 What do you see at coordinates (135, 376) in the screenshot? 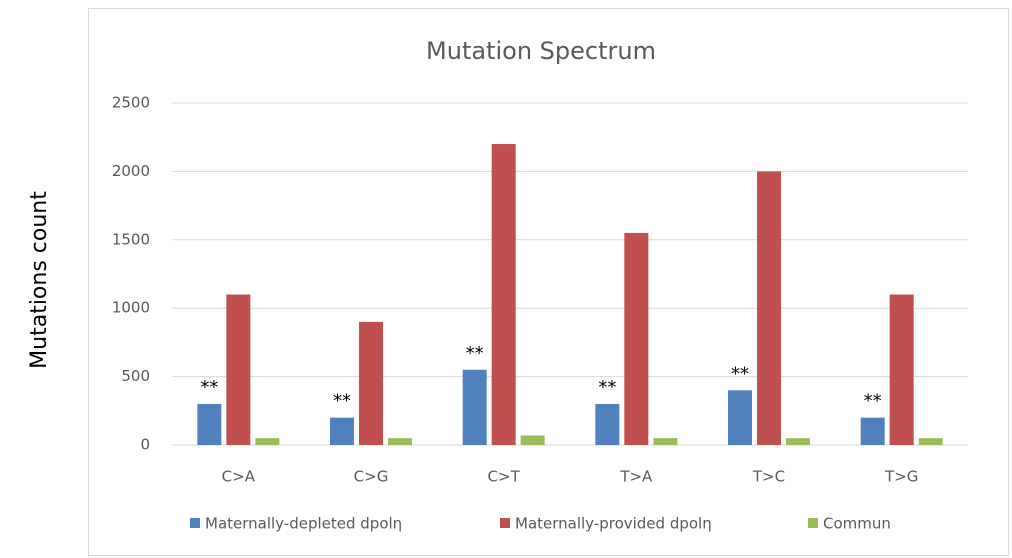
I see `y-tick-label: 500` at bounding box center [135, 376].